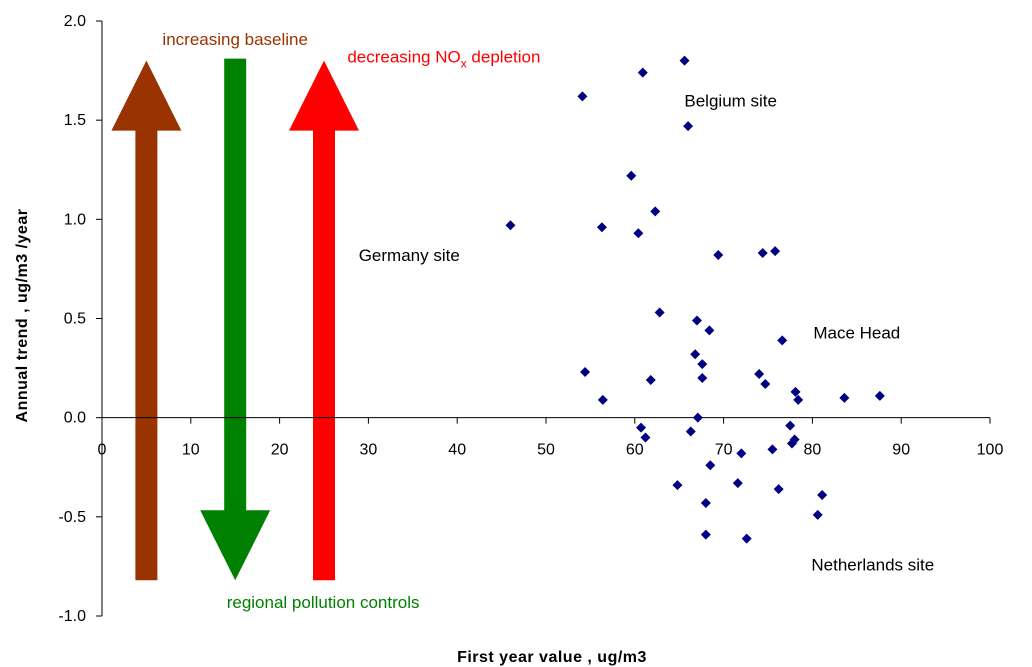  Describe the element at coordinates (235, 39) in the screenshot. I see `arrow-label: increasing baseline` at that location.